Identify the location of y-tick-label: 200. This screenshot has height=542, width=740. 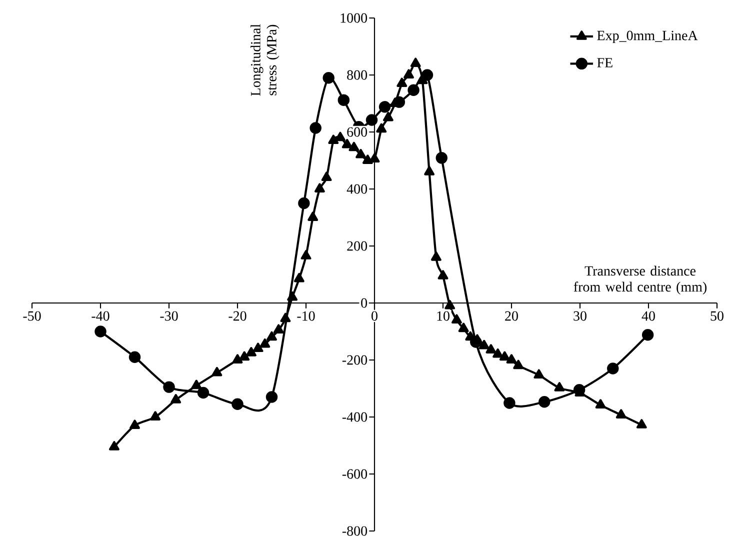
(357, 246).